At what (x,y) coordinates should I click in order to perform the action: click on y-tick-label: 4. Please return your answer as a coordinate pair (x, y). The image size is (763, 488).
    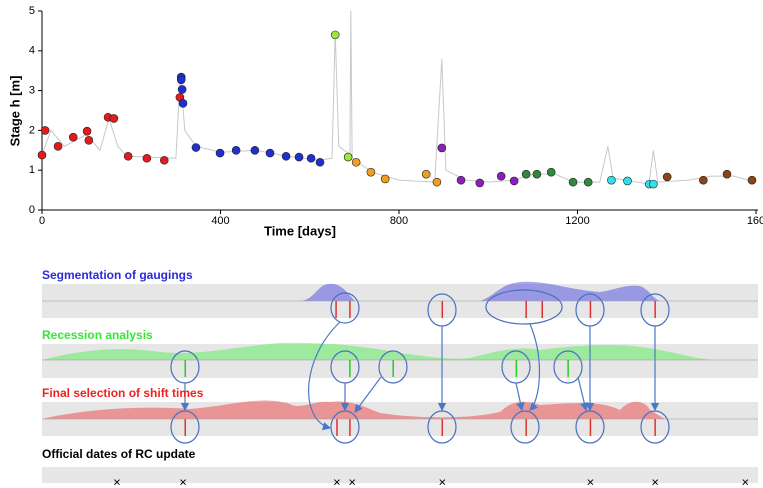
    Looking at the image, I should click on (32, 51).